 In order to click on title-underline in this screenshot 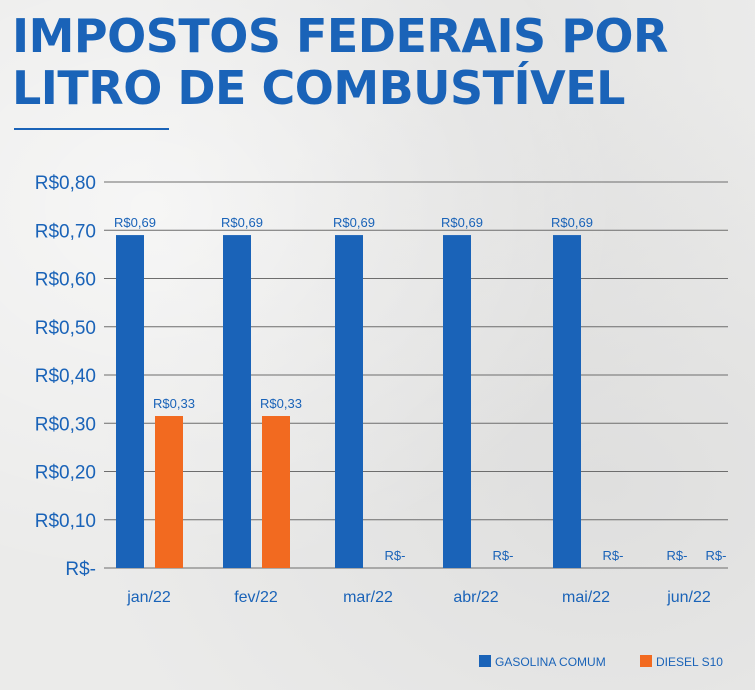, I will do `click(91, 129)`.